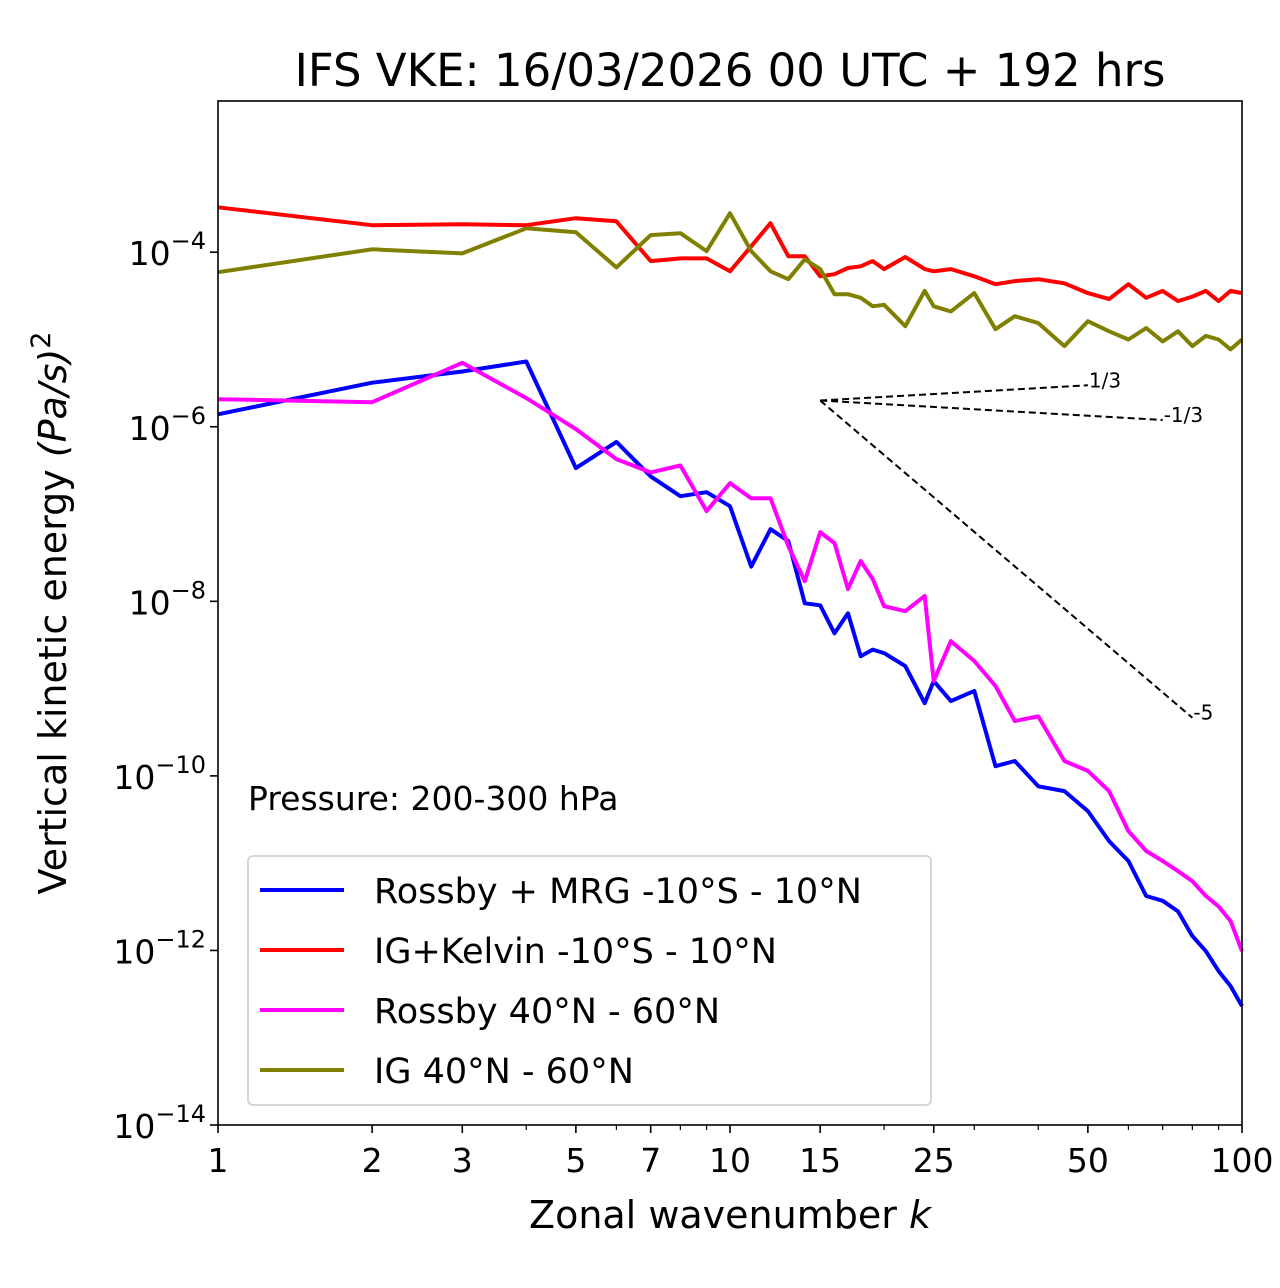 The width and height of the screenshot is (1280, 1288). What do you see at coordinates (730, 70) in the screenshot?
I see `chart-title: IFS VKE: 16/03/2026 00 UTC + 192 hrs` at bounding box center [730, 70].